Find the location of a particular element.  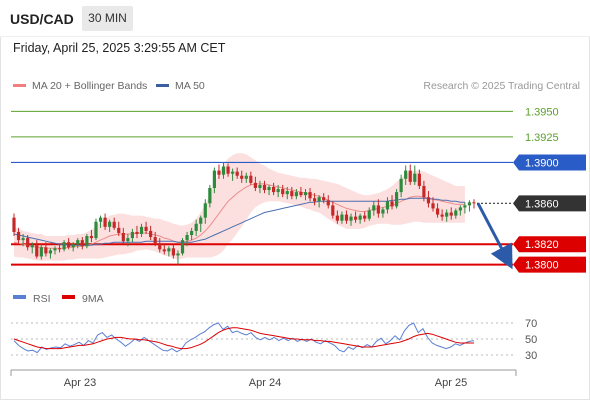

time-tick-label: Apr 25 is located at coordinates (451, 383).